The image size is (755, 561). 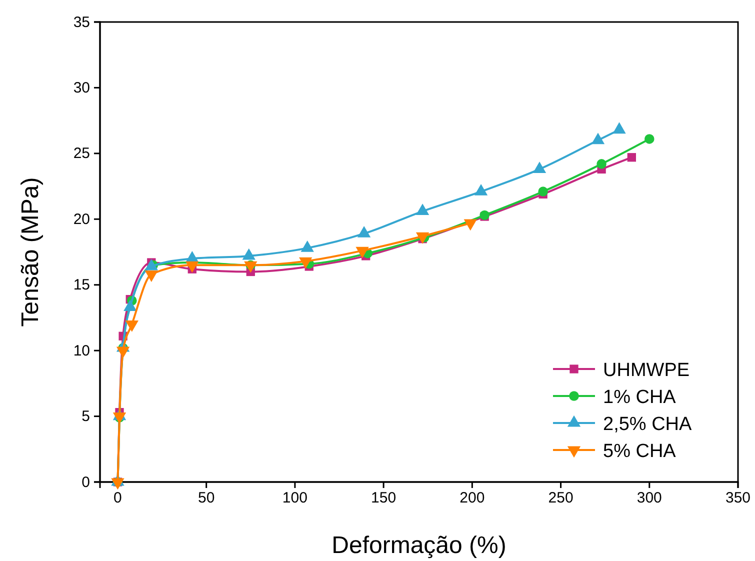 What do you see at coordinates (81, 219) in the screenshot?
I see `y-tick-label: 20` at bounding box center [81, 219].